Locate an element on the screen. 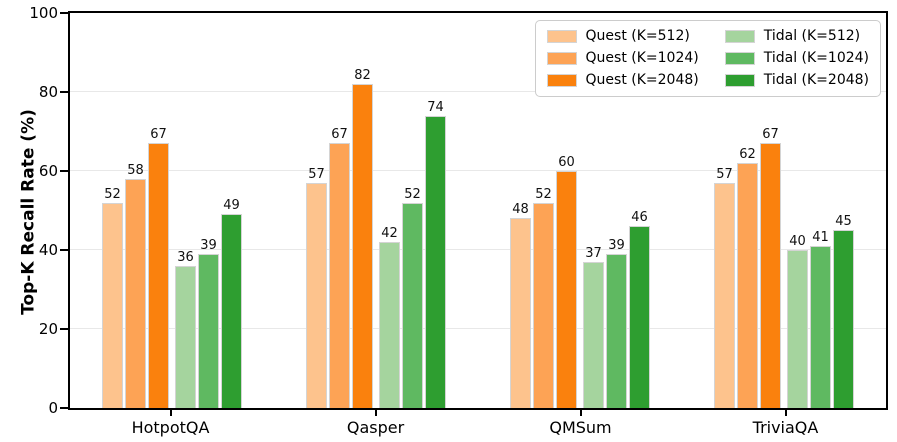 The image size is (897, 442). bar-wrap: 46 is located at coordinates (639, 309).